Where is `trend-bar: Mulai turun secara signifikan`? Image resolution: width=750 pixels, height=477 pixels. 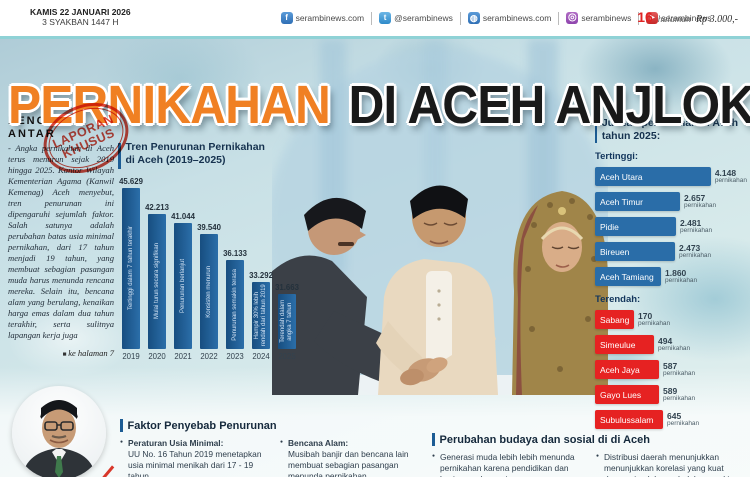 trend-bar: Mulai turun secara signifikan is located at coordinates (157, 281).